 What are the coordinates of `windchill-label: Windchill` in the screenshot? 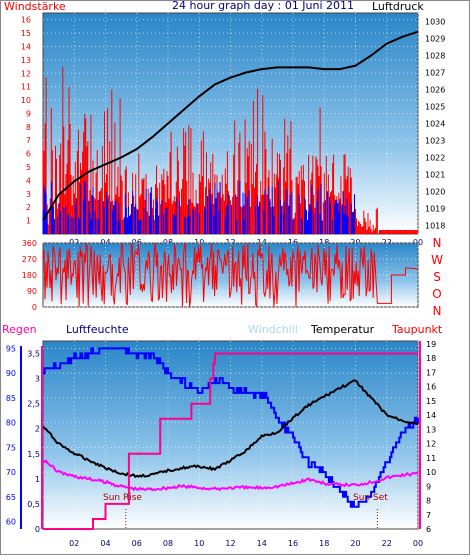 It's located at (273, 329).